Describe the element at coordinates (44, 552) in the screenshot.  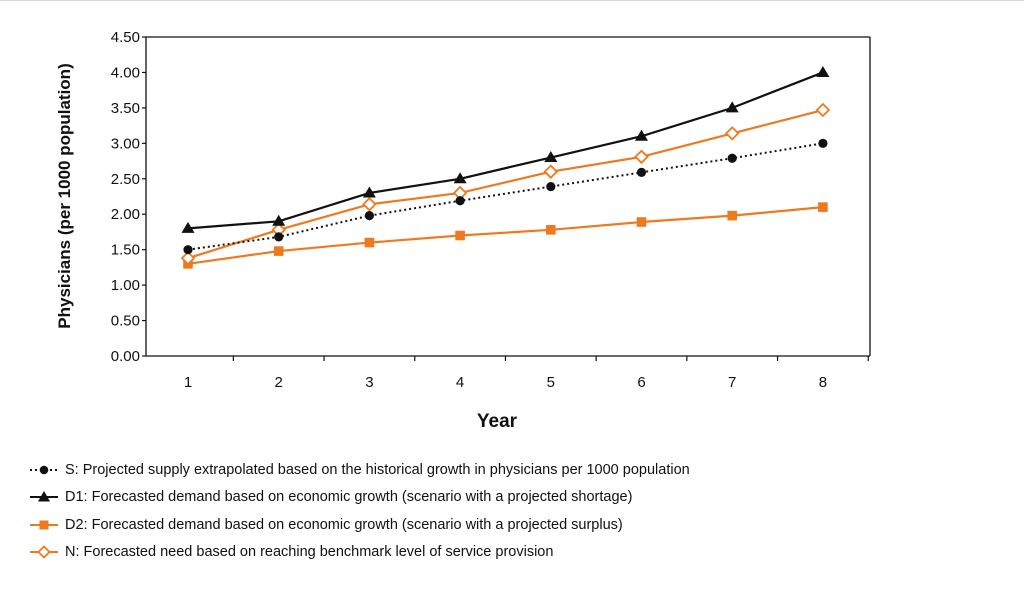
I see `legend-marker-n` at that location.